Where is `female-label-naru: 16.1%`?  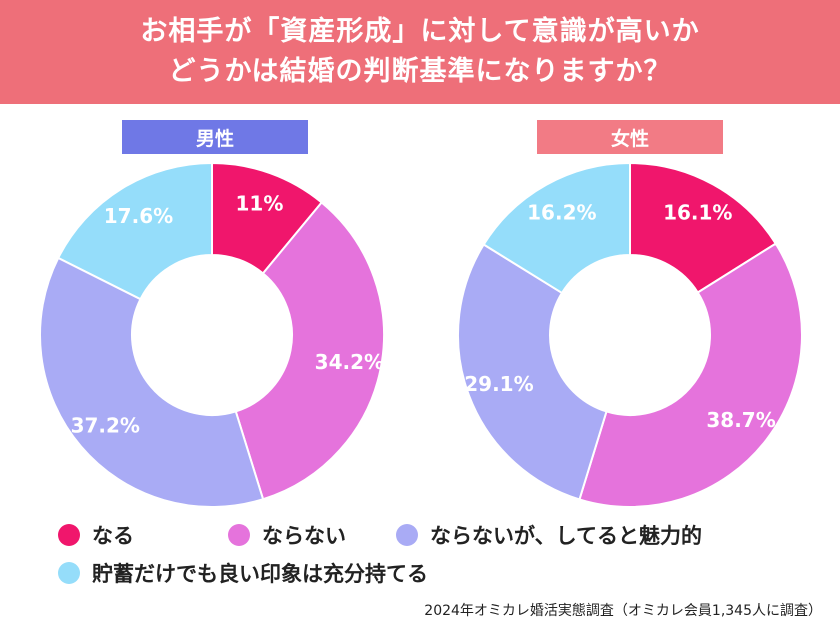
female-label-naru: 16.1% is located at coordinates (697, 212).